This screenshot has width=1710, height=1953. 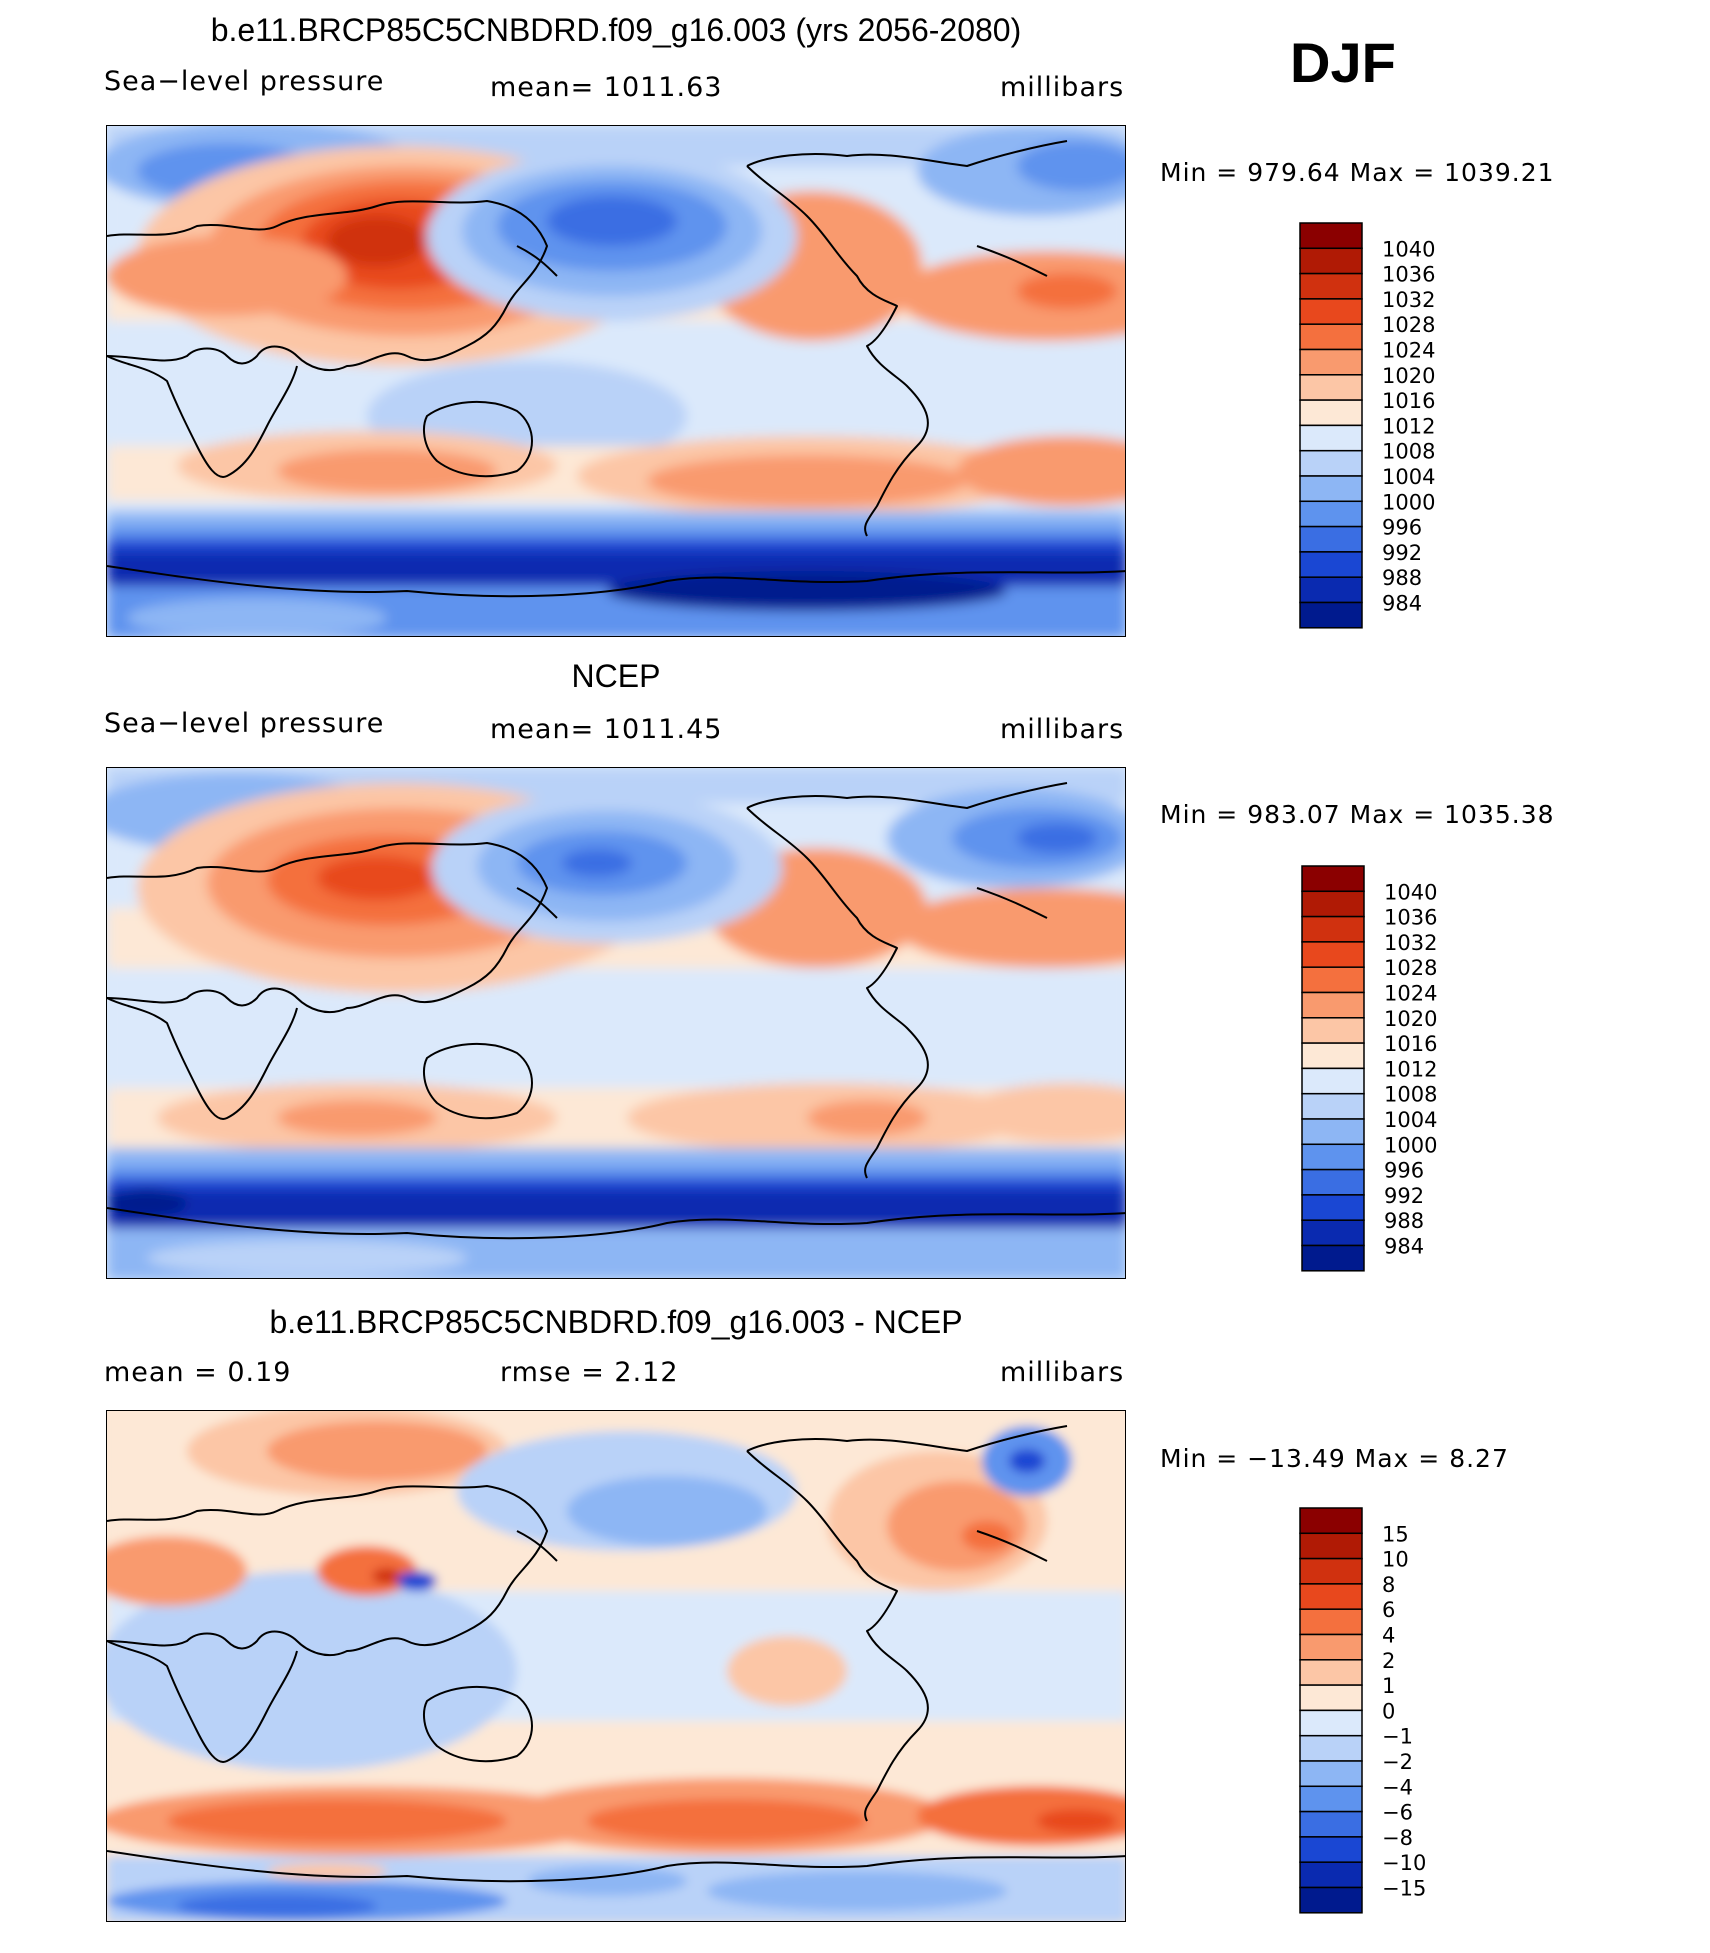 I want to click on panel2-minmax-label: Min = 983.07 Max = 1035.38, so click(x=1357, y=814).